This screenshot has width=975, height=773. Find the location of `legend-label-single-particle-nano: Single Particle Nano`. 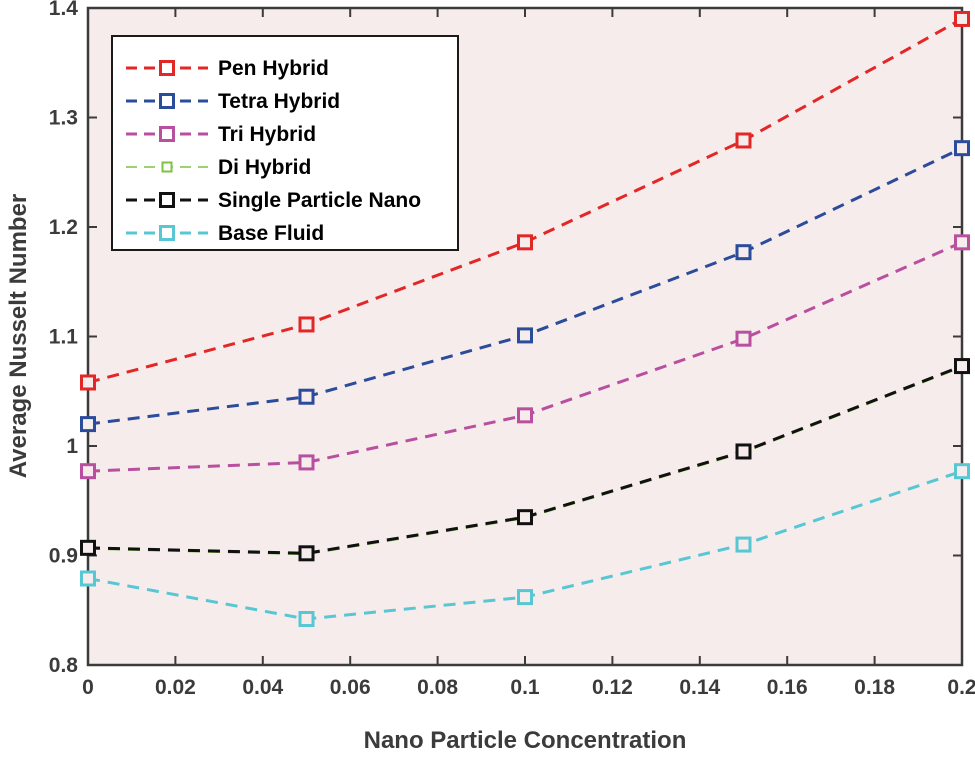

legend-label-single-particle-nano: Single Particle Nano is located at coordinates (319, 200).